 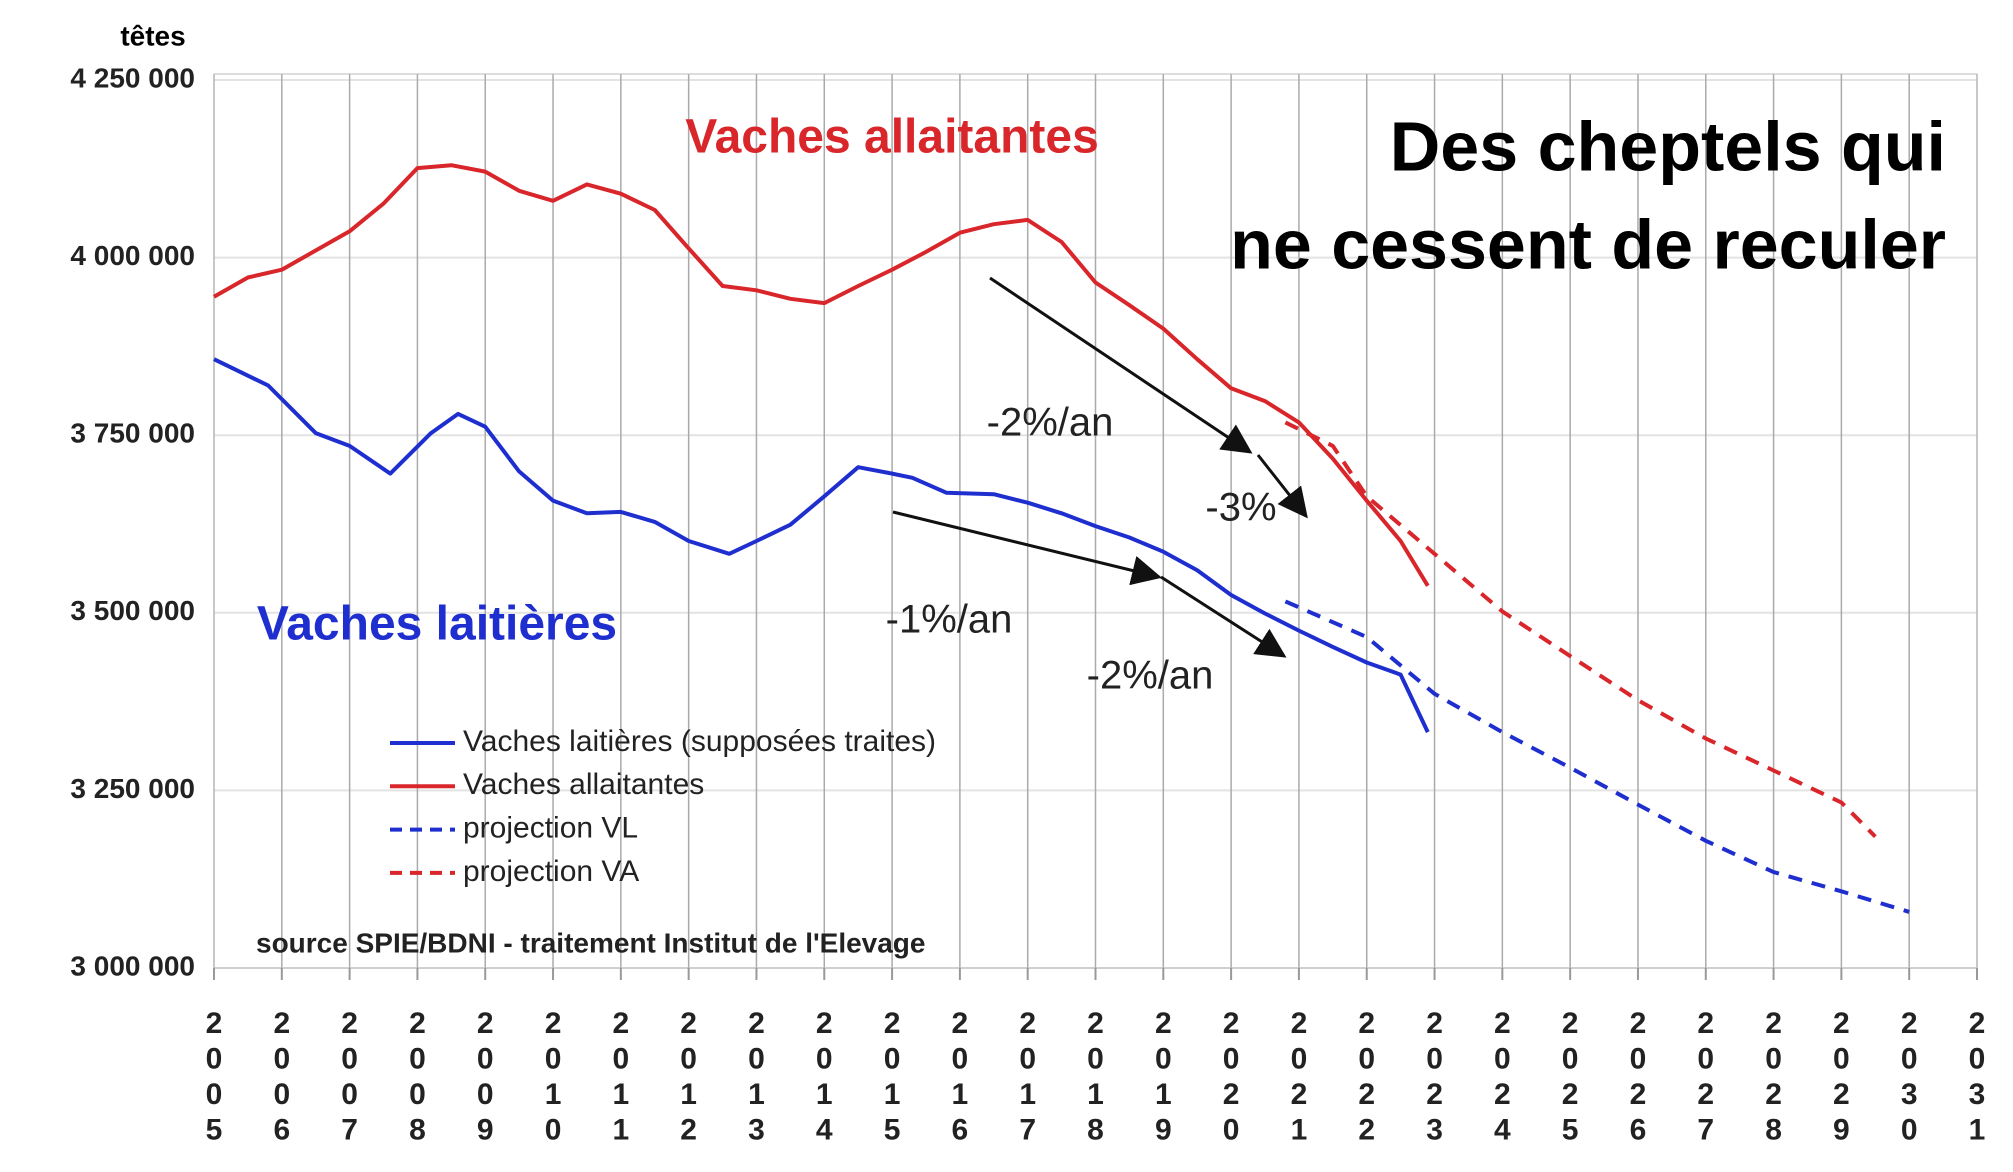 What do you see at coordinates (583, 784) in the screenshot?
I see `legend-label: Vaches allaitantes` at bounding box center [583, 784].